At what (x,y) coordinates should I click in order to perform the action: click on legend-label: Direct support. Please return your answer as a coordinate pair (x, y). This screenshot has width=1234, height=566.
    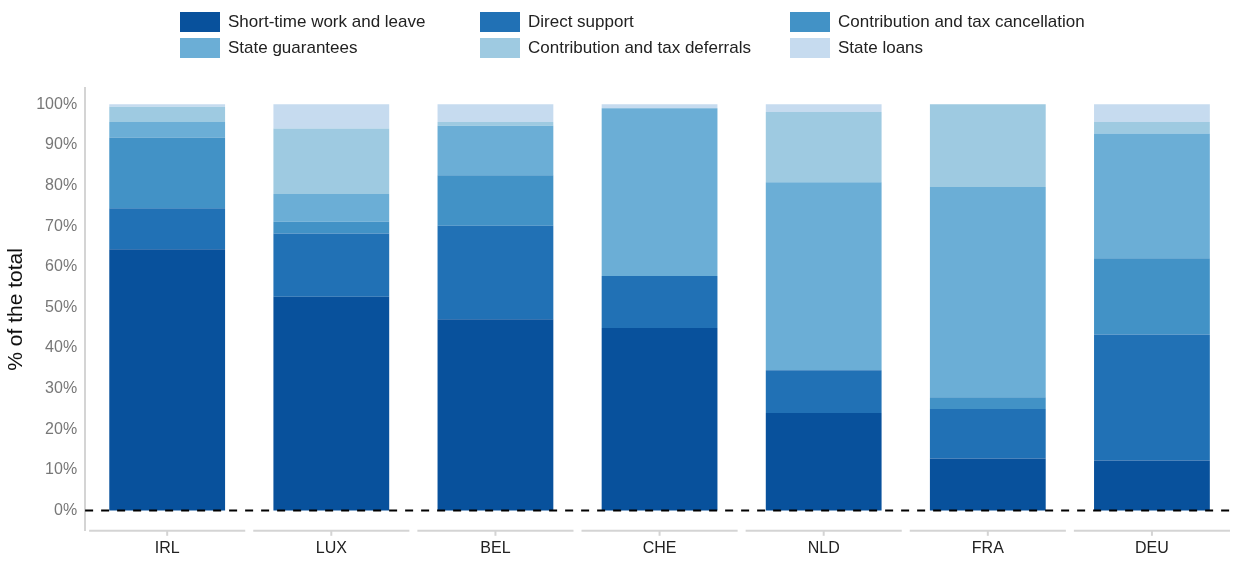
    Looking at the image, I should click on (581, 22).